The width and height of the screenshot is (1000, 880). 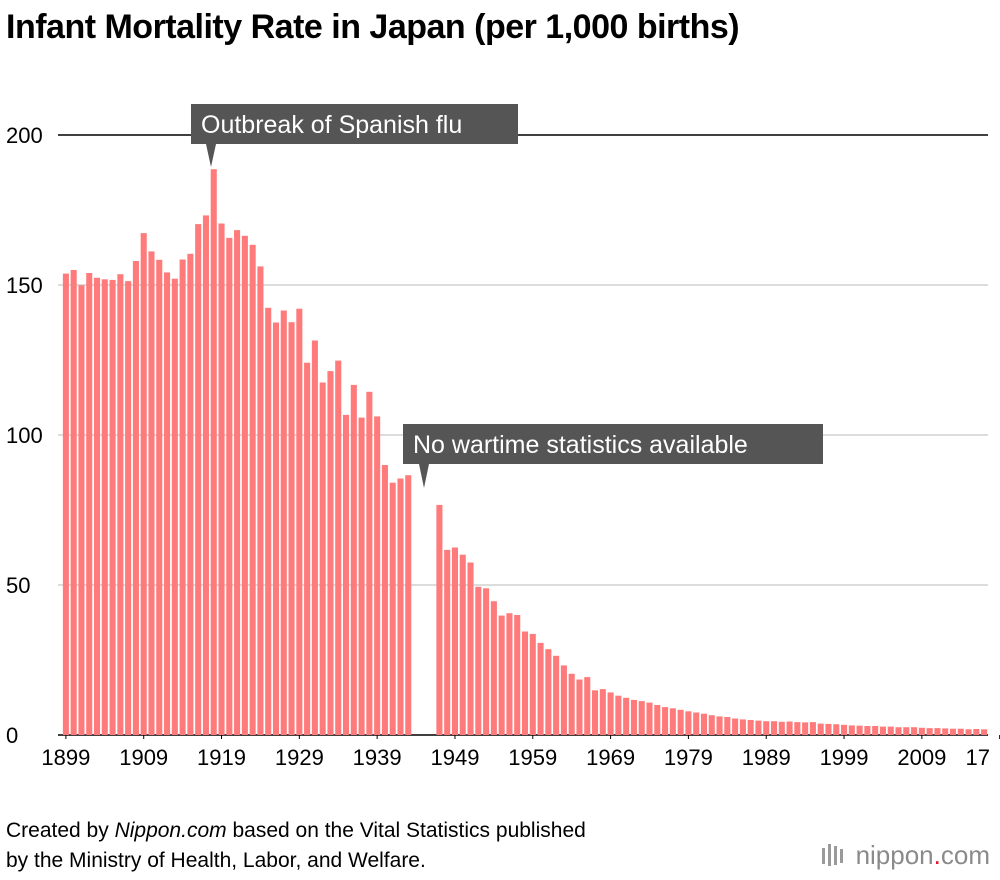 I want to click on bar-1924, so click(x=260, y=500).